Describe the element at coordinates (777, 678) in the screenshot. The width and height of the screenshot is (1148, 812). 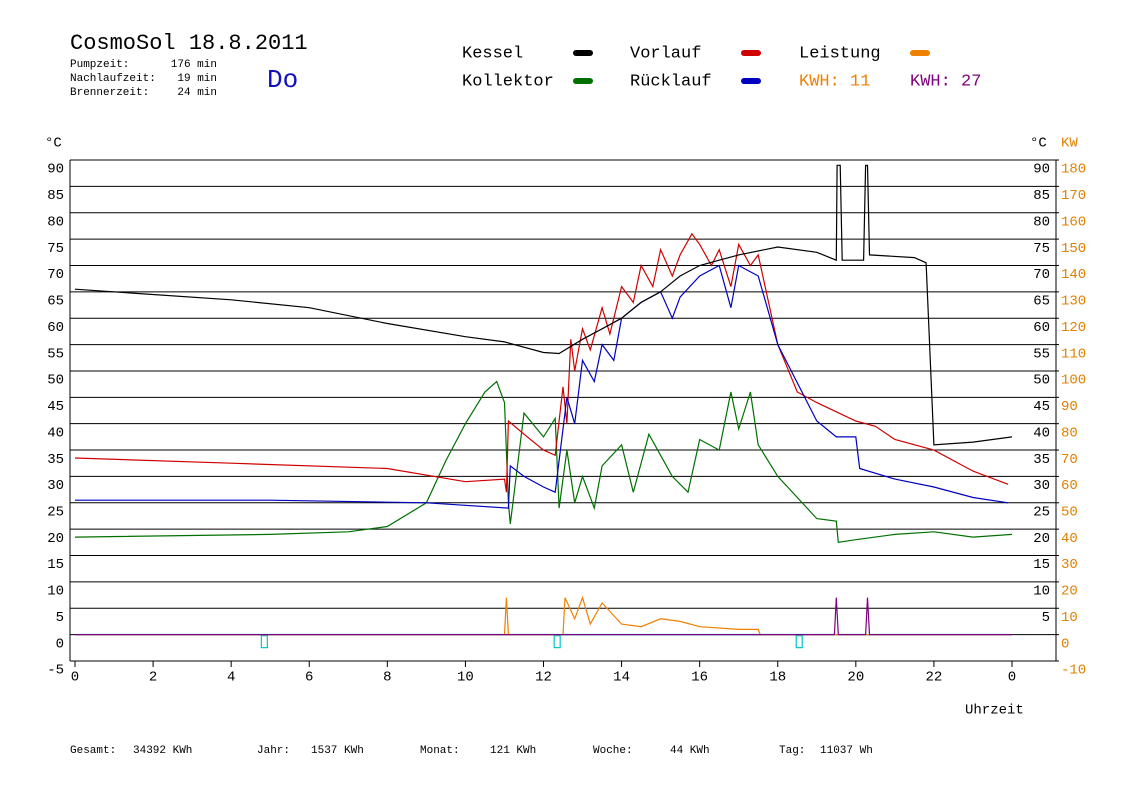
I see `x-tick-label: 18` at that location.